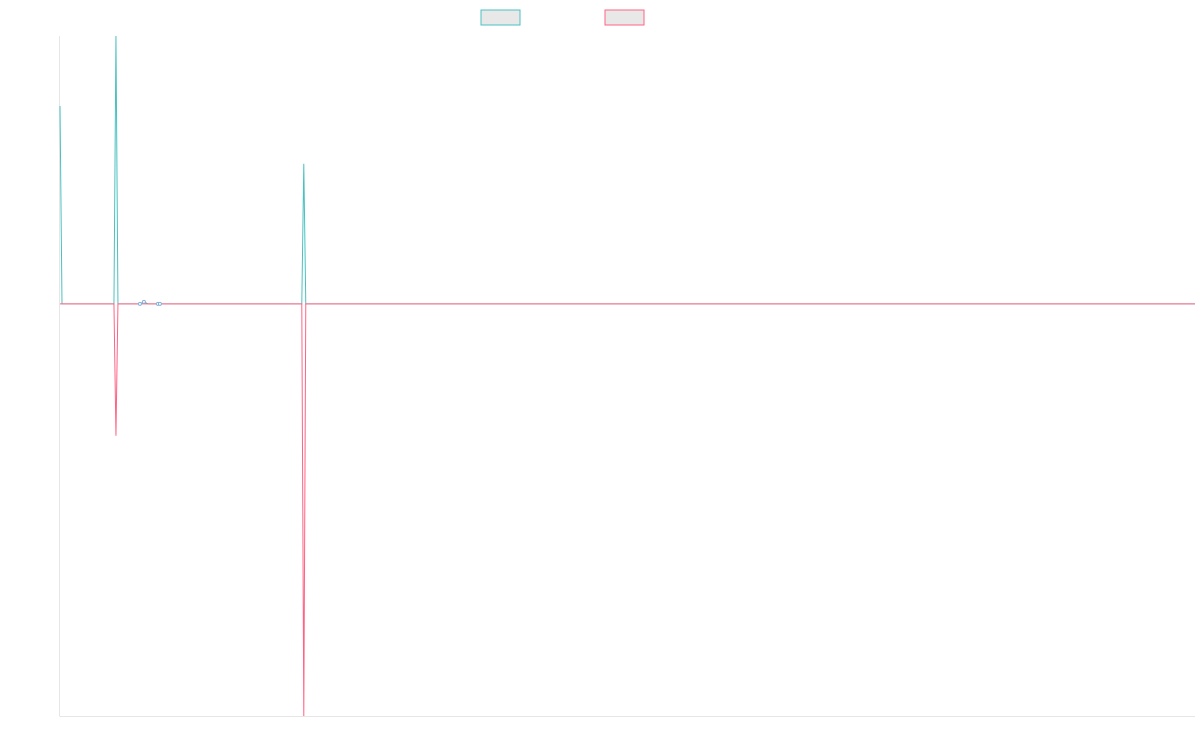 This screenshot has height=750, width=1200. What do you see at coordinates (562, 17) in the screenshot?
I see `legend` at bounding box center [562, 17].